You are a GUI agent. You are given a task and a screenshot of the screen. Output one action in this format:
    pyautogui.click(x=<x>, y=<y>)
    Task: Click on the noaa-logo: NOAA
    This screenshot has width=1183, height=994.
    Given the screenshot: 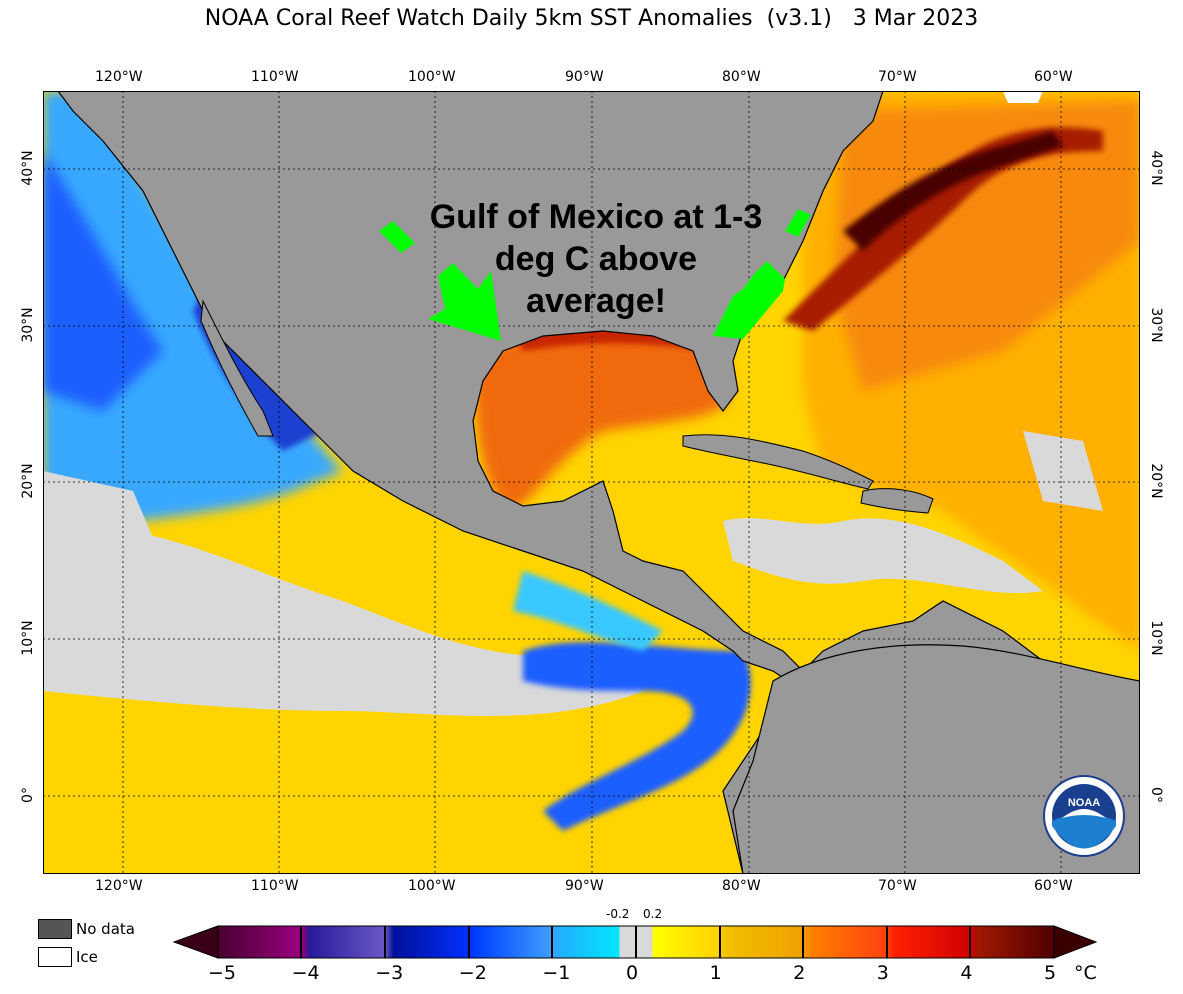 What is the action you would take?
    pyautogui.click(x=1084, y=816)
    